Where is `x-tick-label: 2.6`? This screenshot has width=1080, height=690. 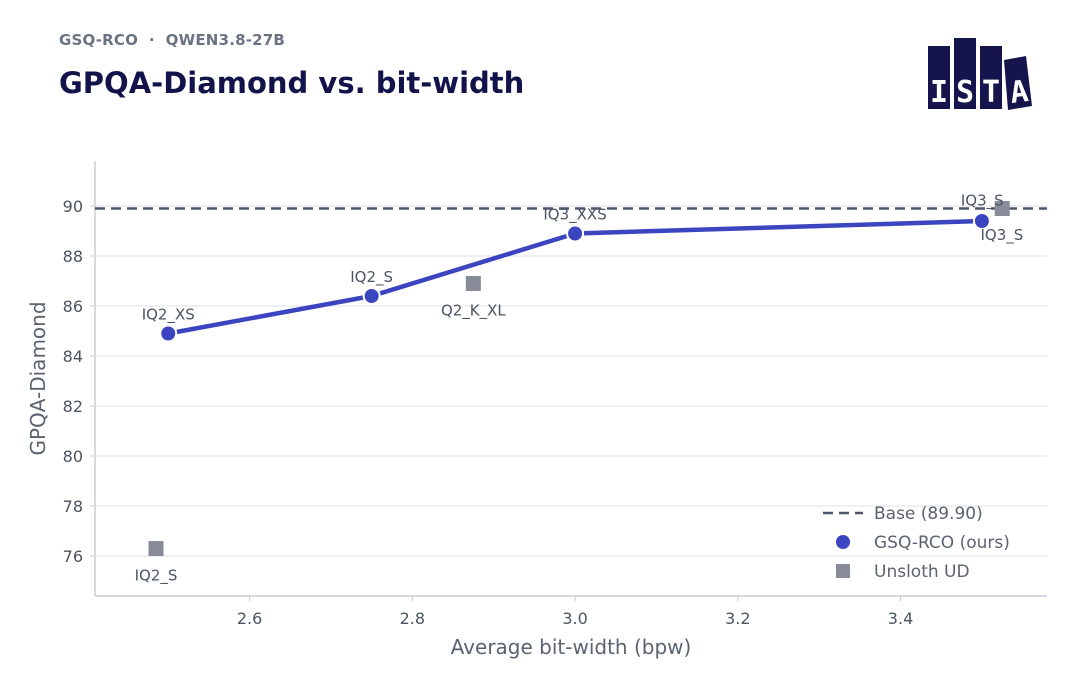 x-tick-label: 2.6 is located at coordinates (249, 618).